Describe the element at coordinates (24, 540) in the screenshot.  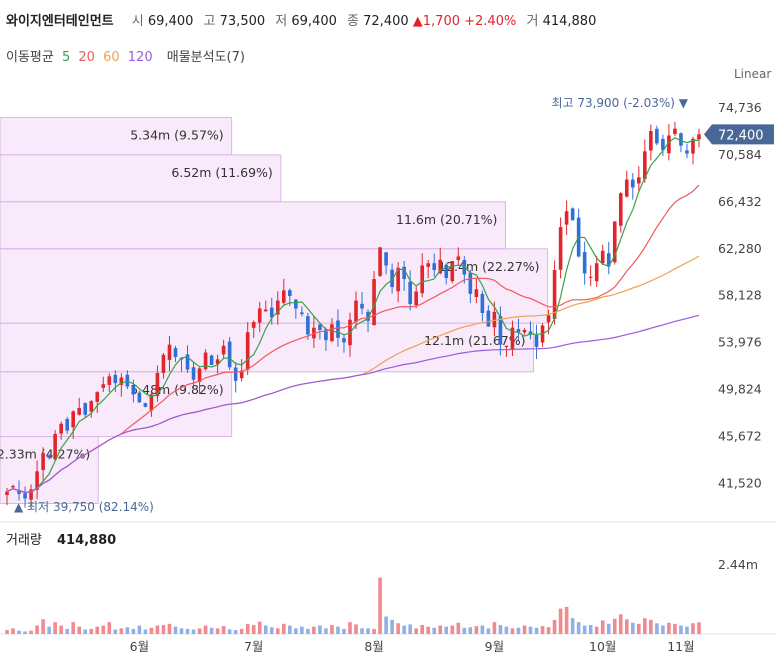
I see `volume-pane-label: 거래량` at that location.